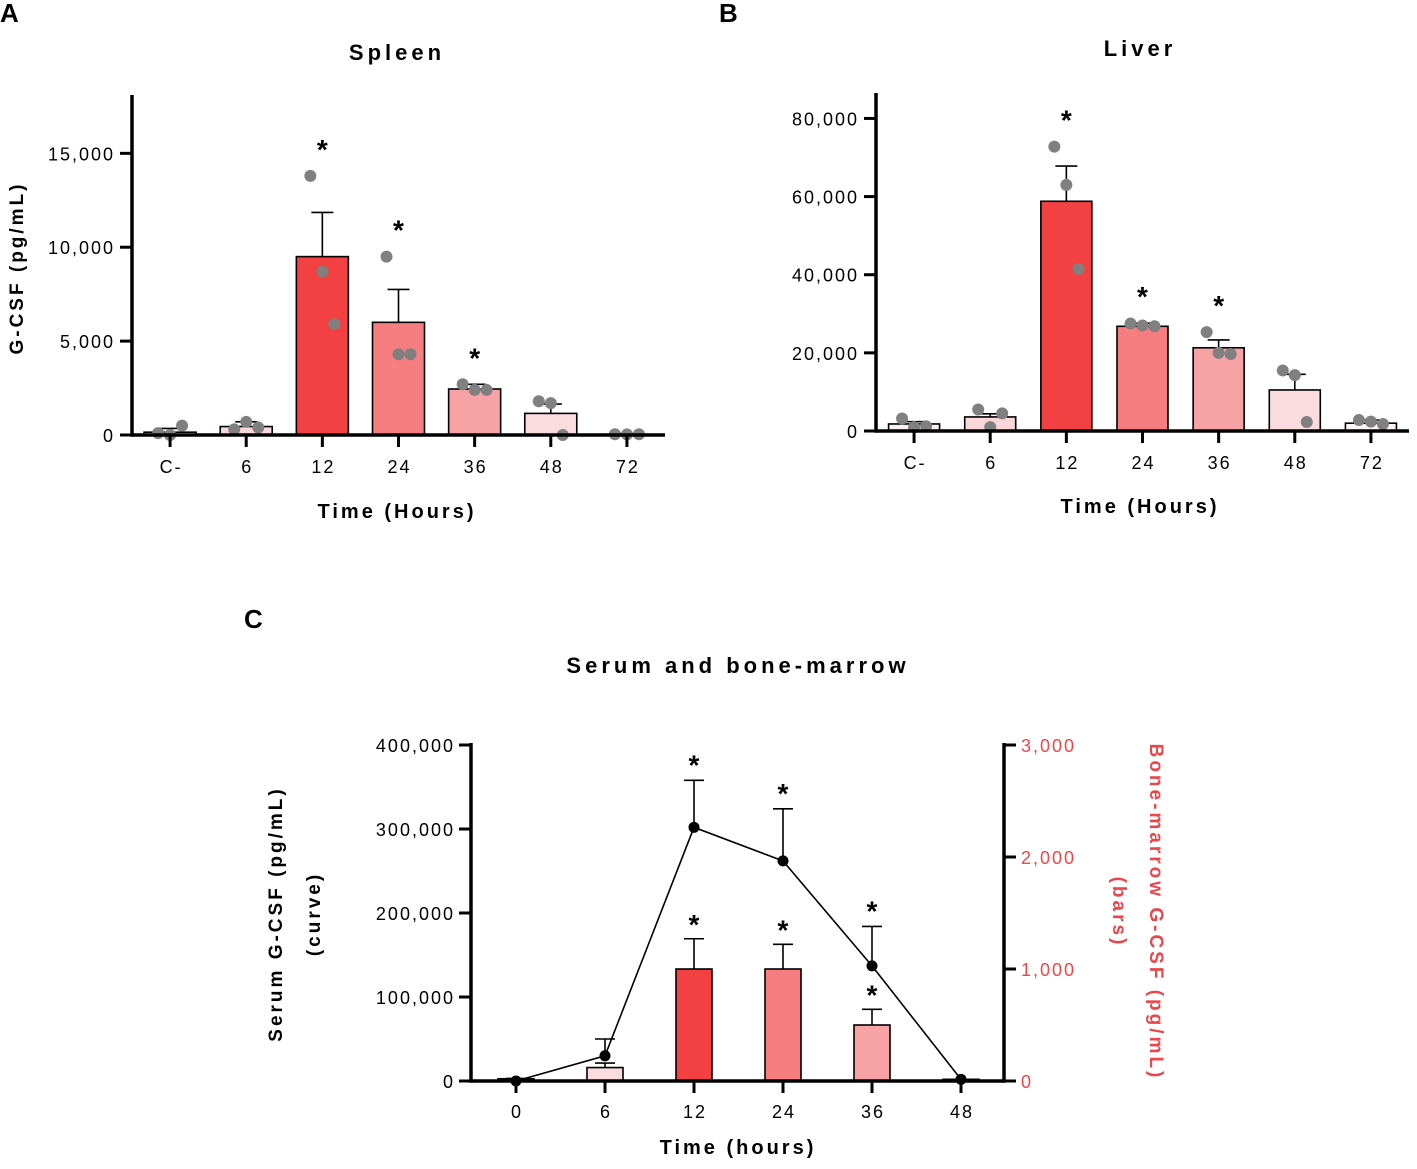 The width and height of the screenshot is (1417, 1169). Describe the element at coordinates (415, 998) in the screenshot. I see `left-y-tick-label: 100,000` at that location.